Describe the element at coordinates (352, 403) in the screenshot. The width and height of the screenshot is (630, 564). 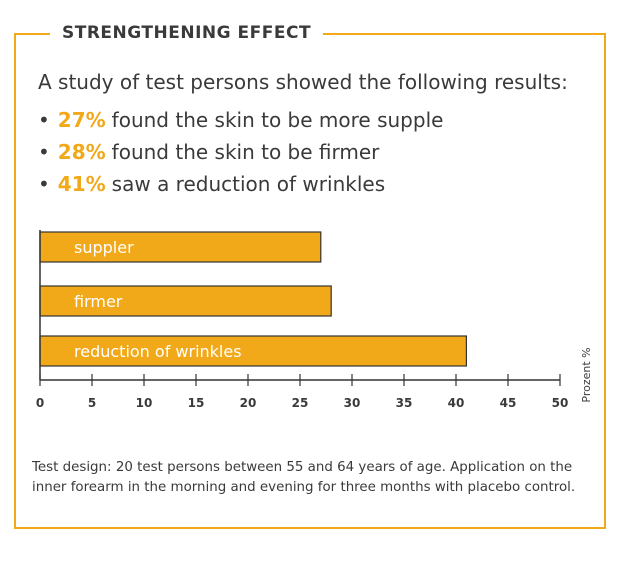
I see `x-tick-label: 30` at that location.